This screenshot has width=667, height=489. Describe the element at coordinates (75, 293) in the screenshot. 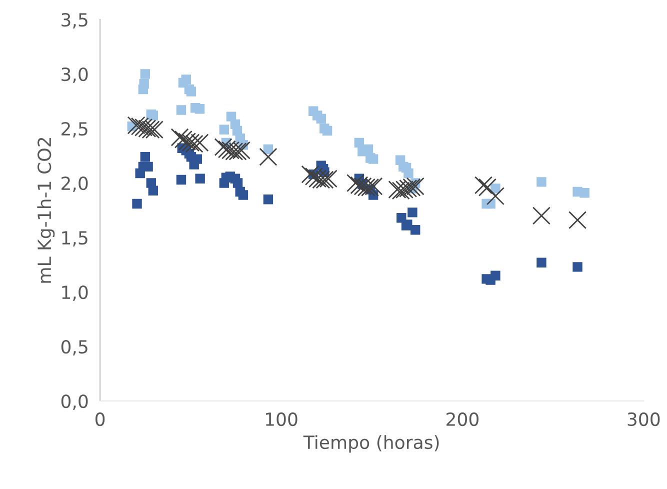

I see `y-tick-label: 1,0` at that location.